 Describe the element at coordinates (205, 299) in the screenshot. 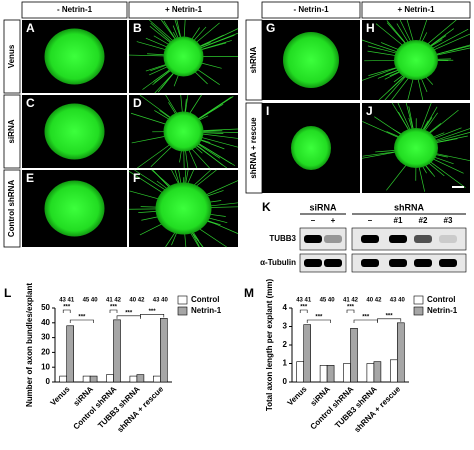

I see `legend-label: Control` at that location.